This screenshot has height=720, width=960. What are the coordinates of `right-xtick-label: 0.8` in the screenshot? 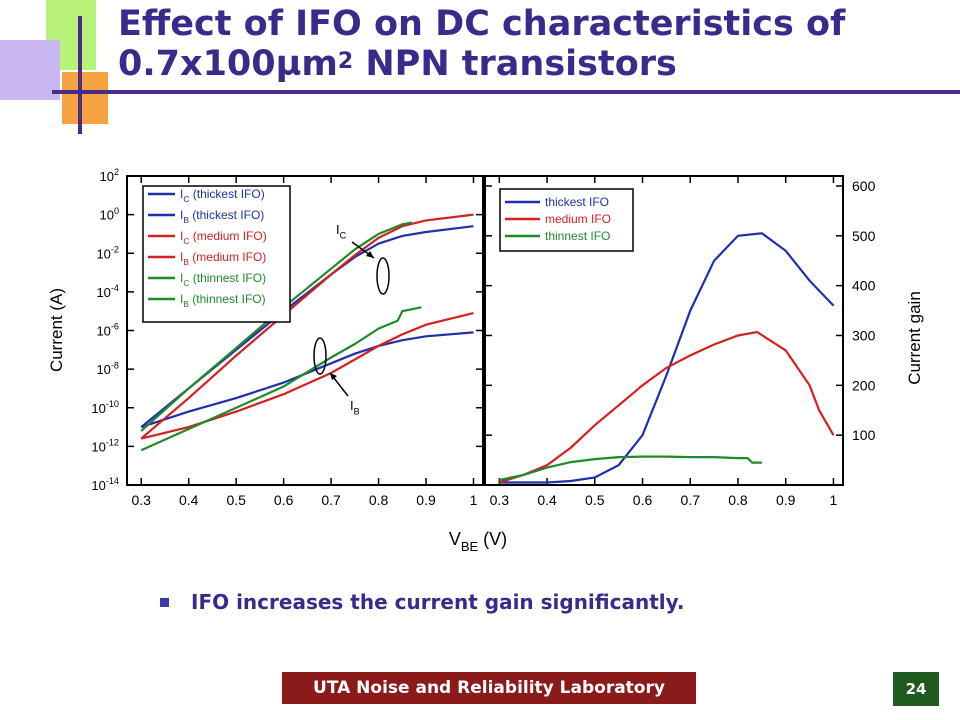 It's located at (738, 500).